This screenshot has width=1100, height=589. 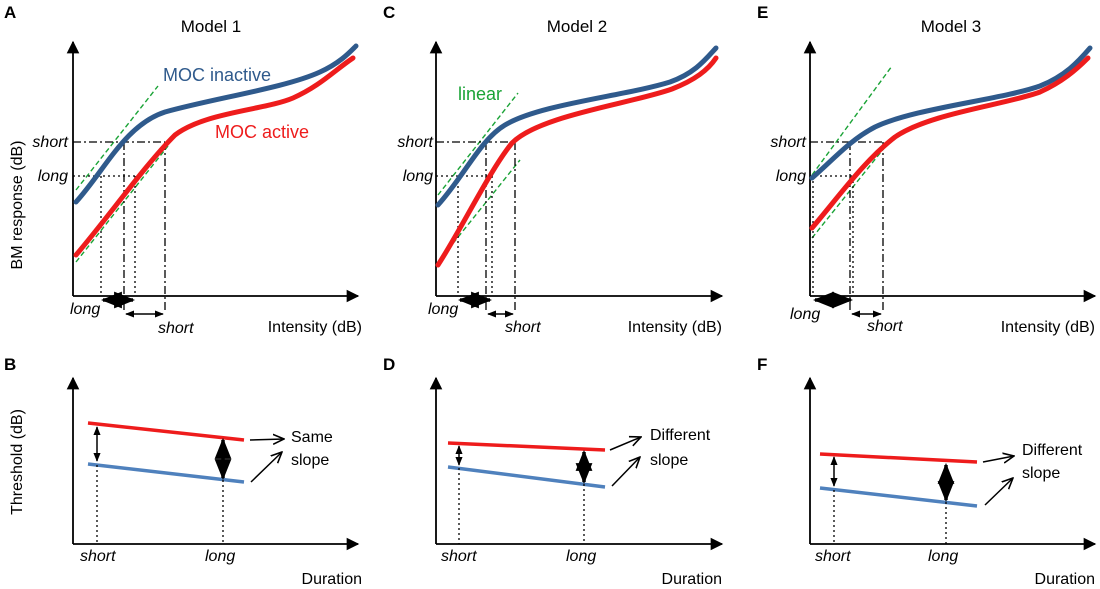 I want to click on panel-d: D Duration Different slope short long, so click(x=553, y=471).